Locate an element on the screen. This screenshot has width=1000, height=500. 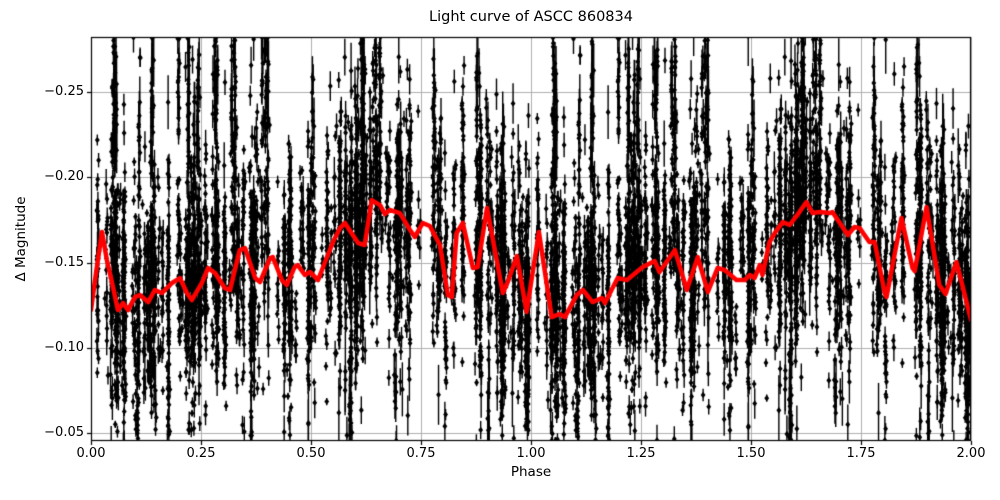
x-tick-label: 0.75 is located at coordinates (421, 453).